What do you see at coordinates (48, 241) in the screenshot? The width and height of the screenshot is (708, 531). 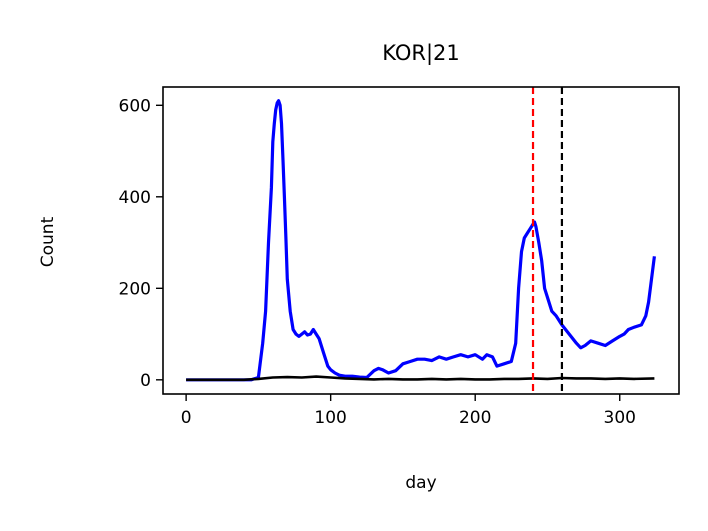 I see `y-axis-label: Count` at bounding box center [48, 241].